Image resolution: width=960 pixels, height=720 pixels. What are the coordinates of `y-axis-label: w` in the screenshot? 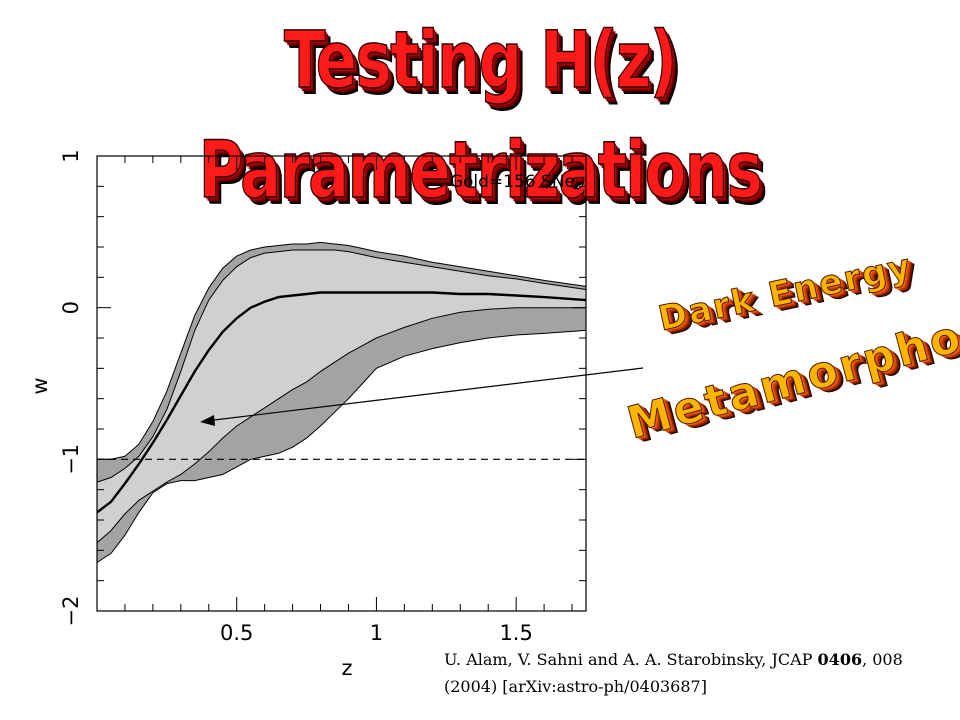 It's located at (40, 385).